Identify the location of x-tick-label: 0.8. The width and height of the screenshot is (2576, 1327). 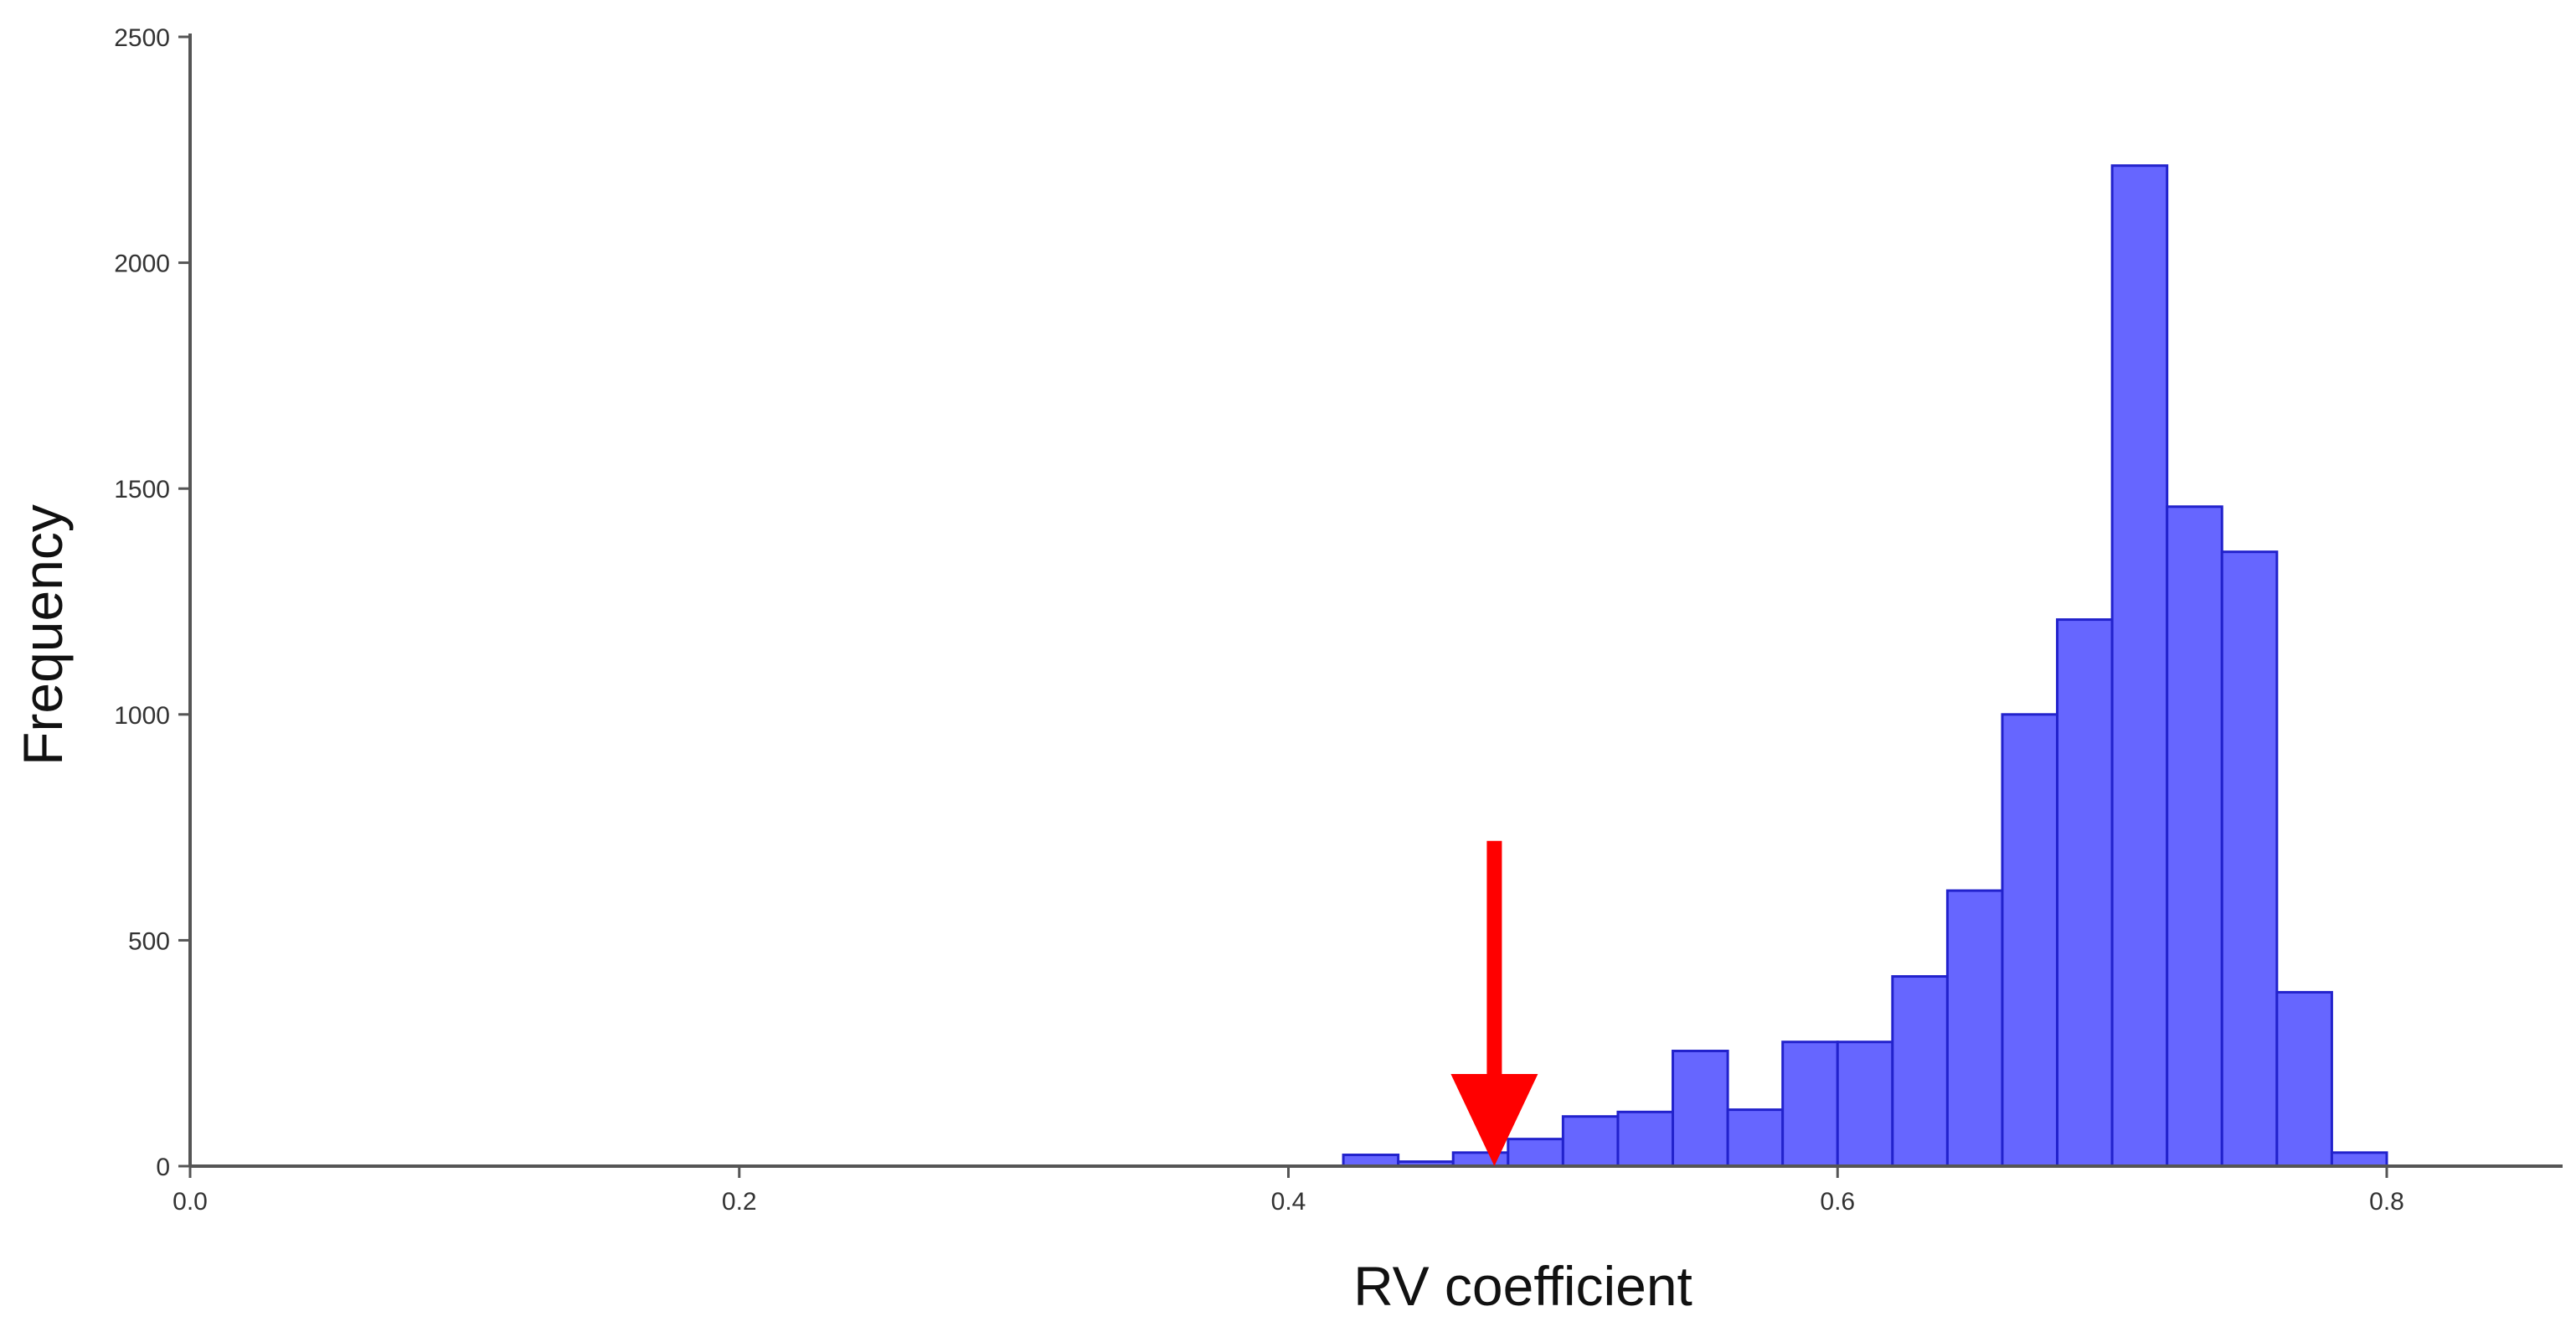
(2386, 1202).